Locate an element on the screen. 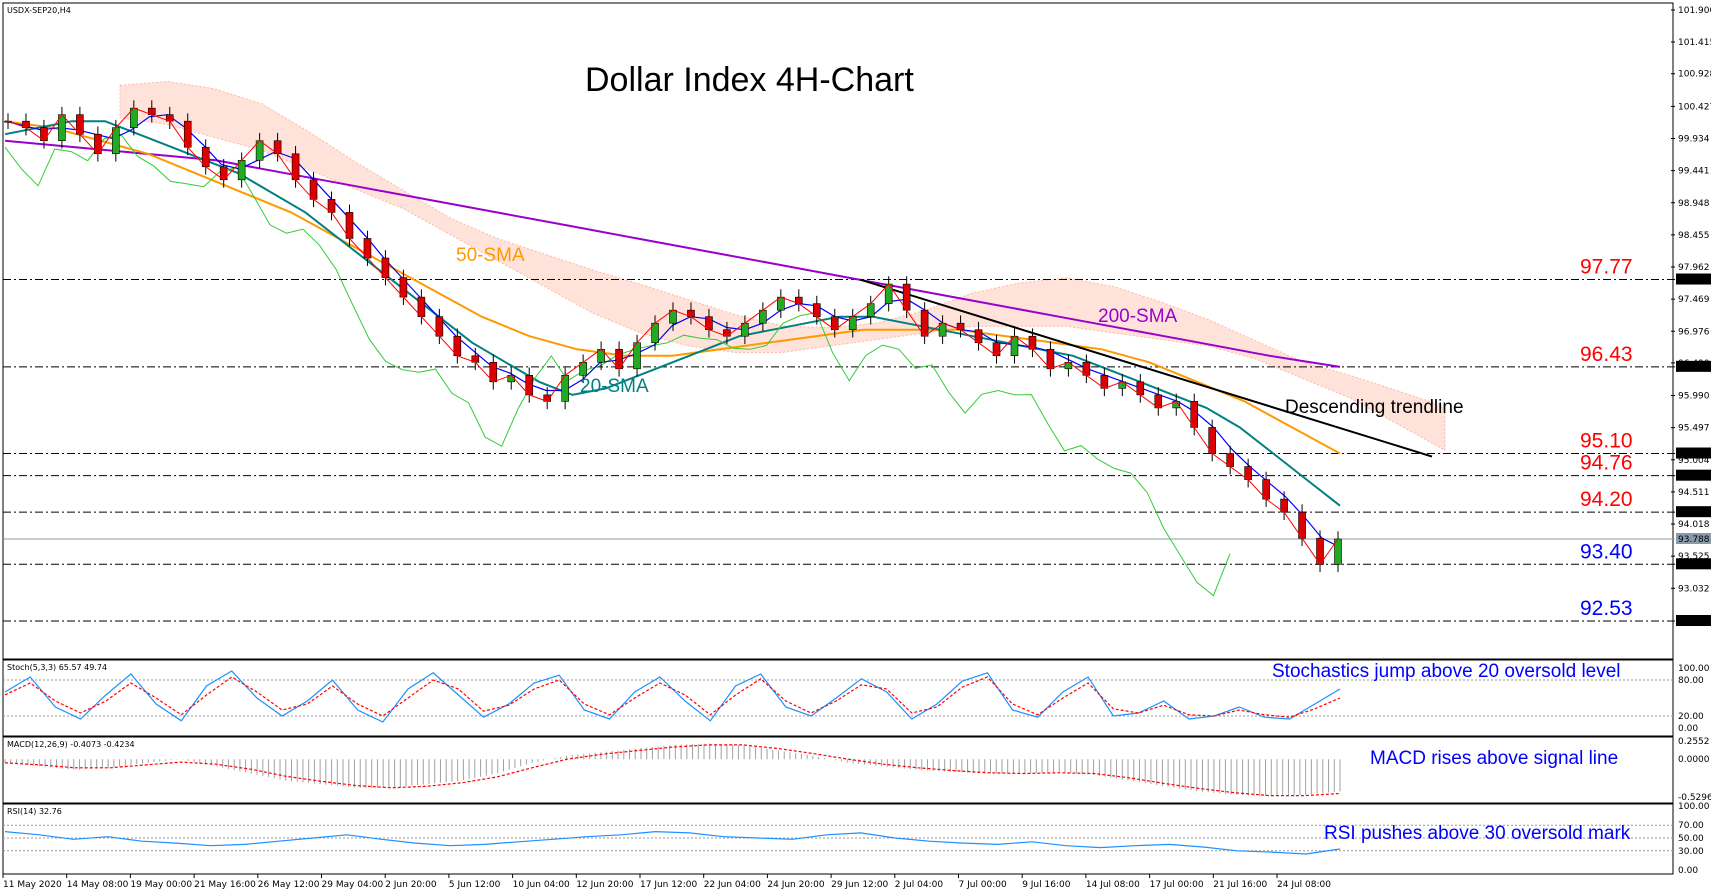  macd-panel-frame is located at coordinates (838, 770).